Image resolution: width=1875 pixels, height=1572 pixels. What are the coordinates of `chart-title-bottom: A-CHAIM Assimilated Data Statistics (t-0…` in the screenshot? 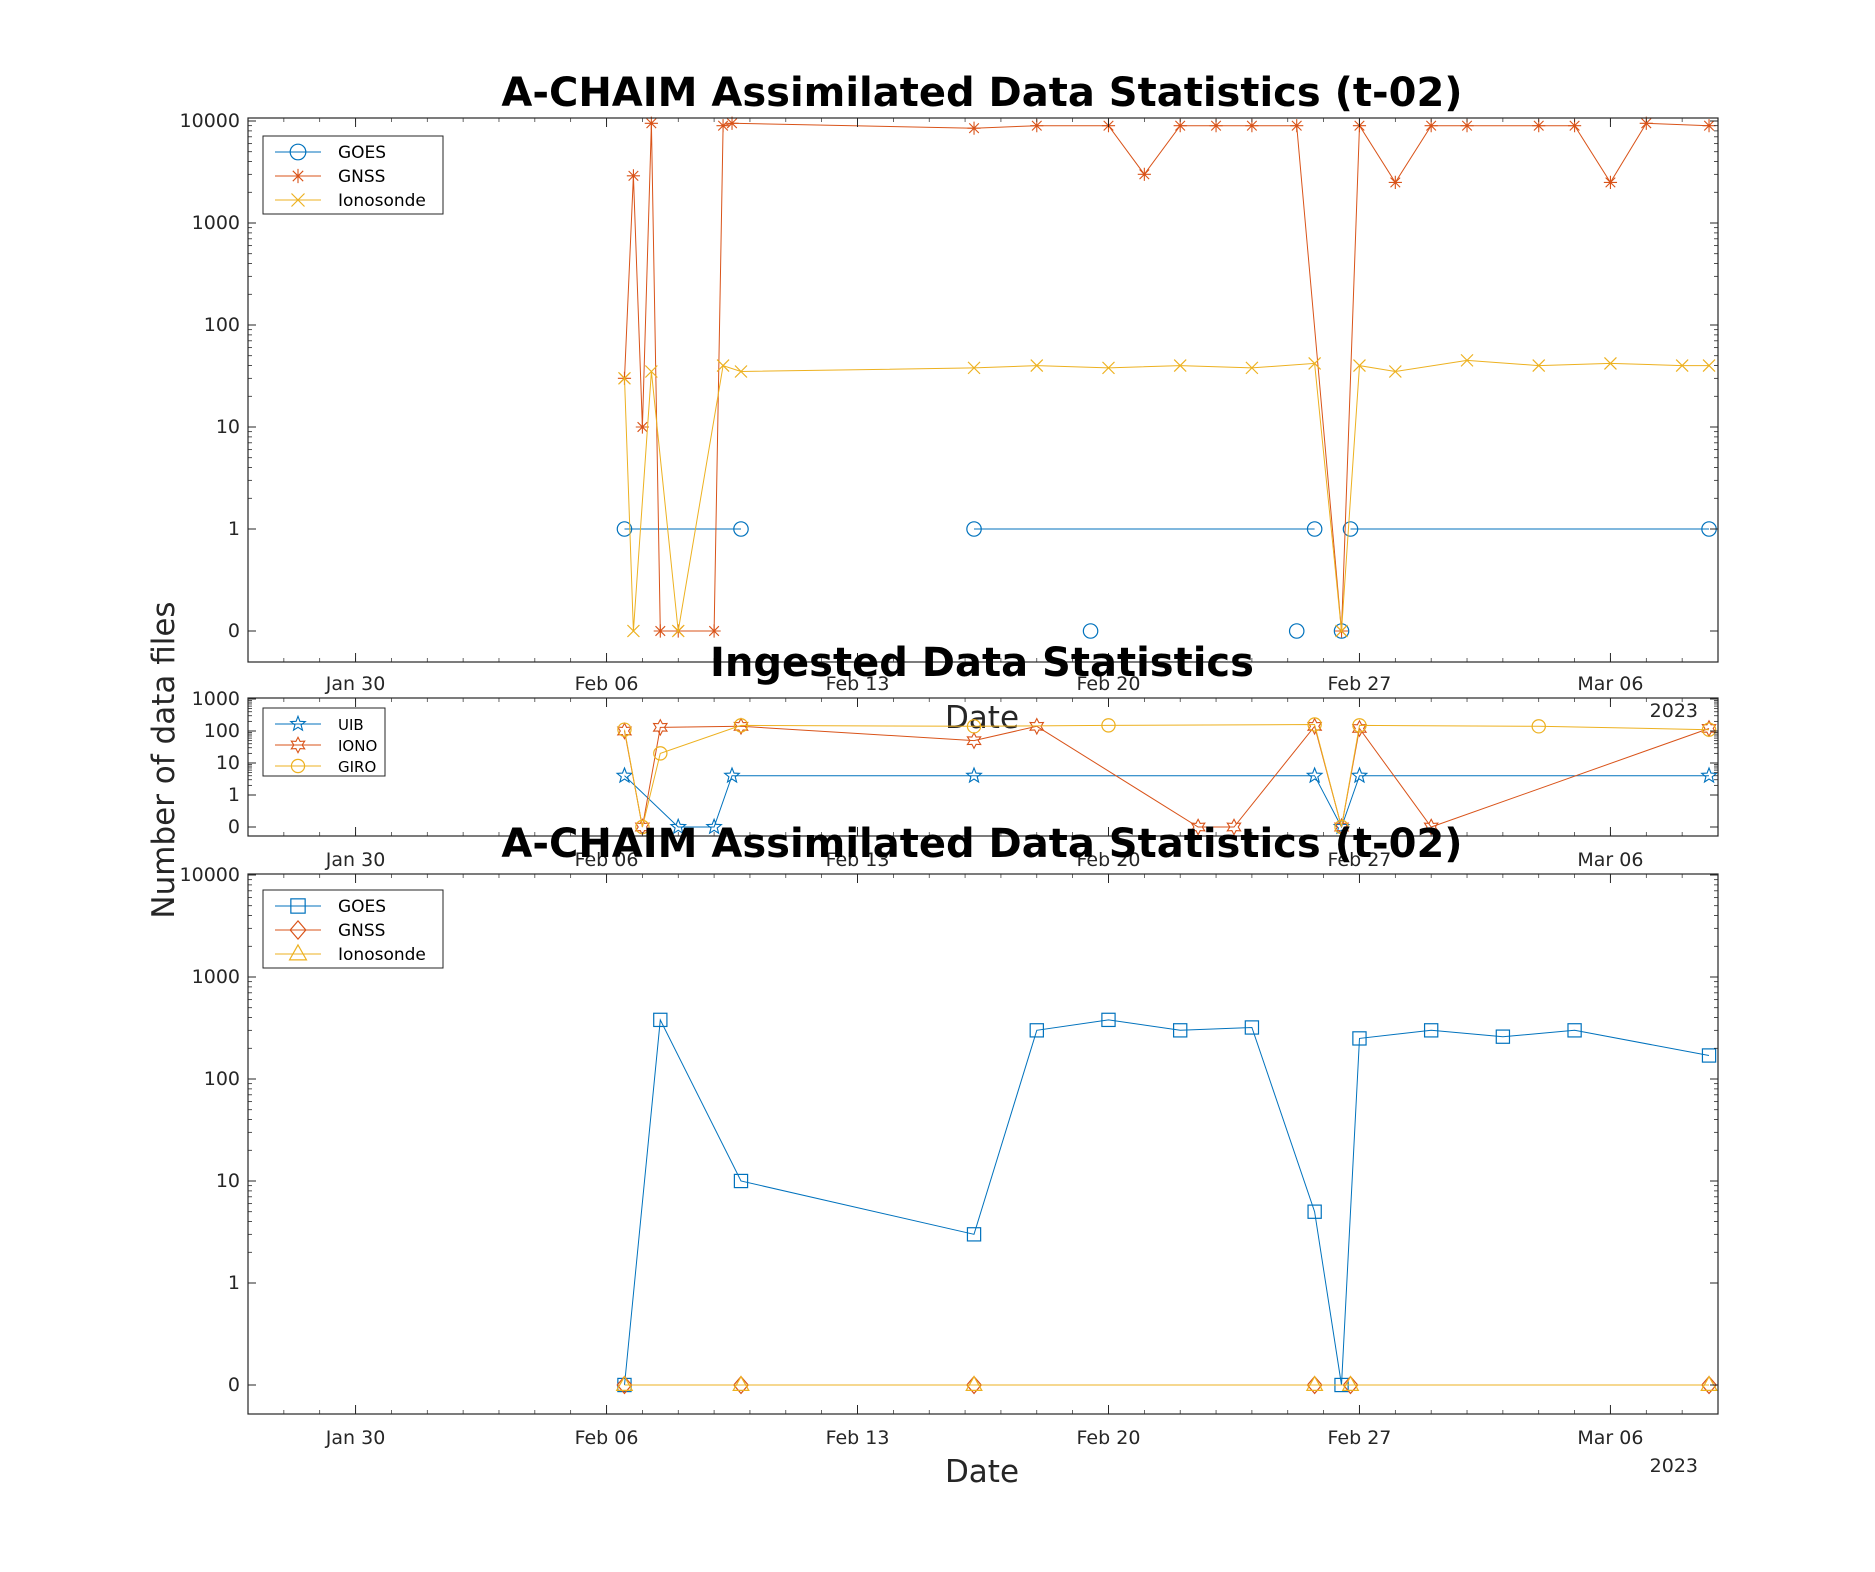 It's located at (981, 844).